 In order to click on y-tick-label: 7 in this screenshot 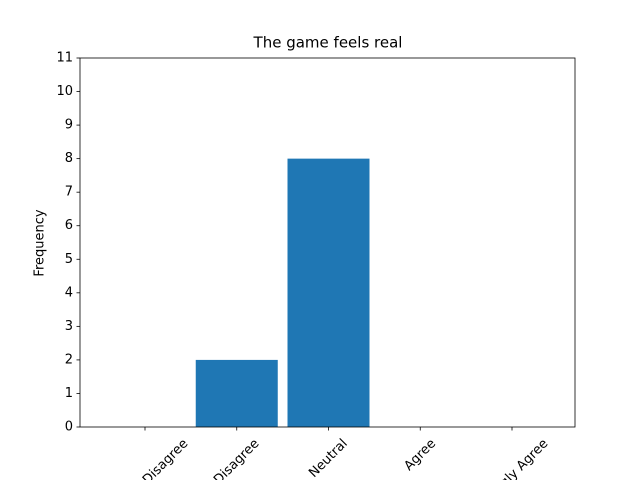, I will do `click(69, 192)`.